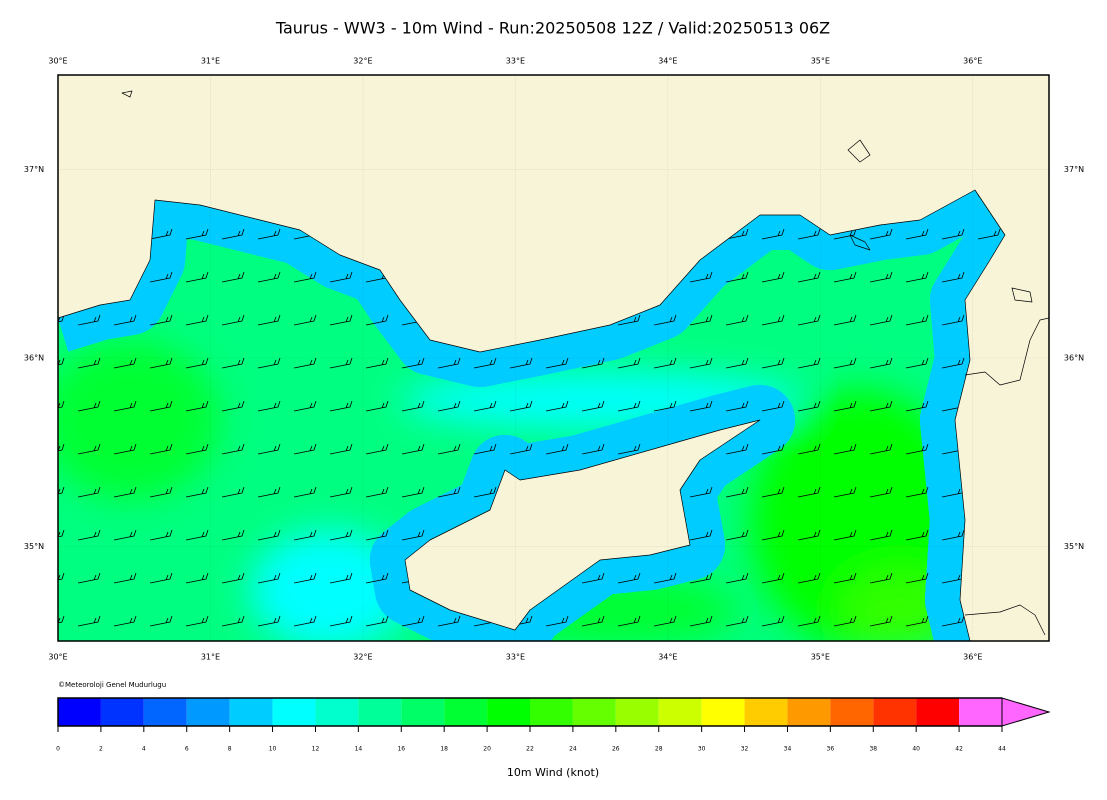  I want to click on credit: ©Meteoroloji Genel Mudurlugu, so click(112, 685).